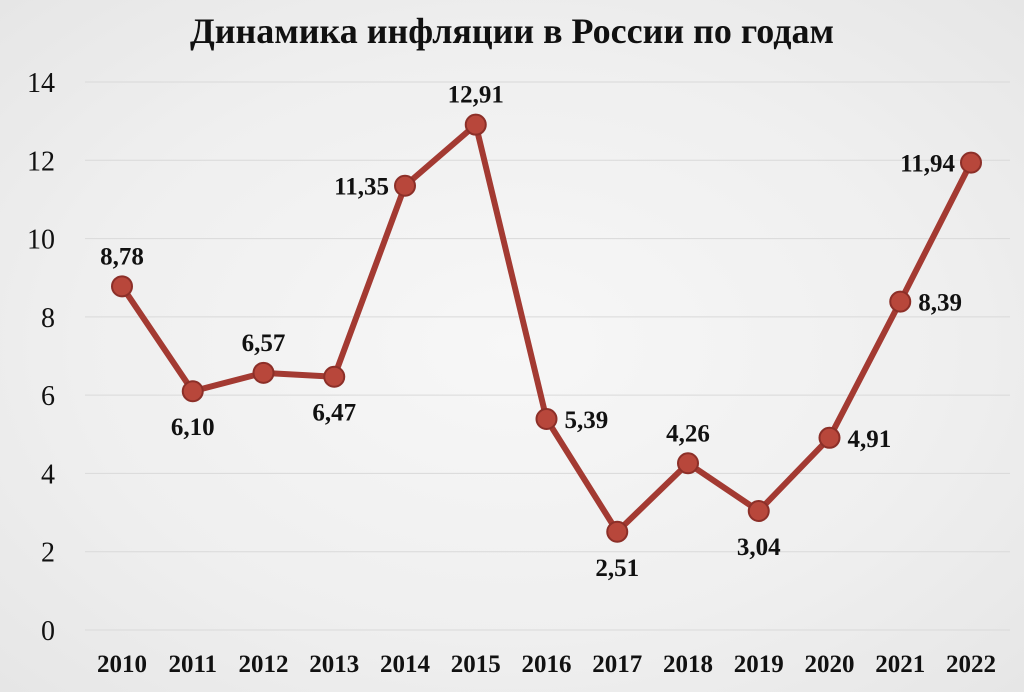 Image resolution: width=1024 pixels, height=692 pixels. Describe the element at coordinates (41, 357) in the screenshot. I see `y-axis: 0 2 4 6 8 10 12 14` at that location.